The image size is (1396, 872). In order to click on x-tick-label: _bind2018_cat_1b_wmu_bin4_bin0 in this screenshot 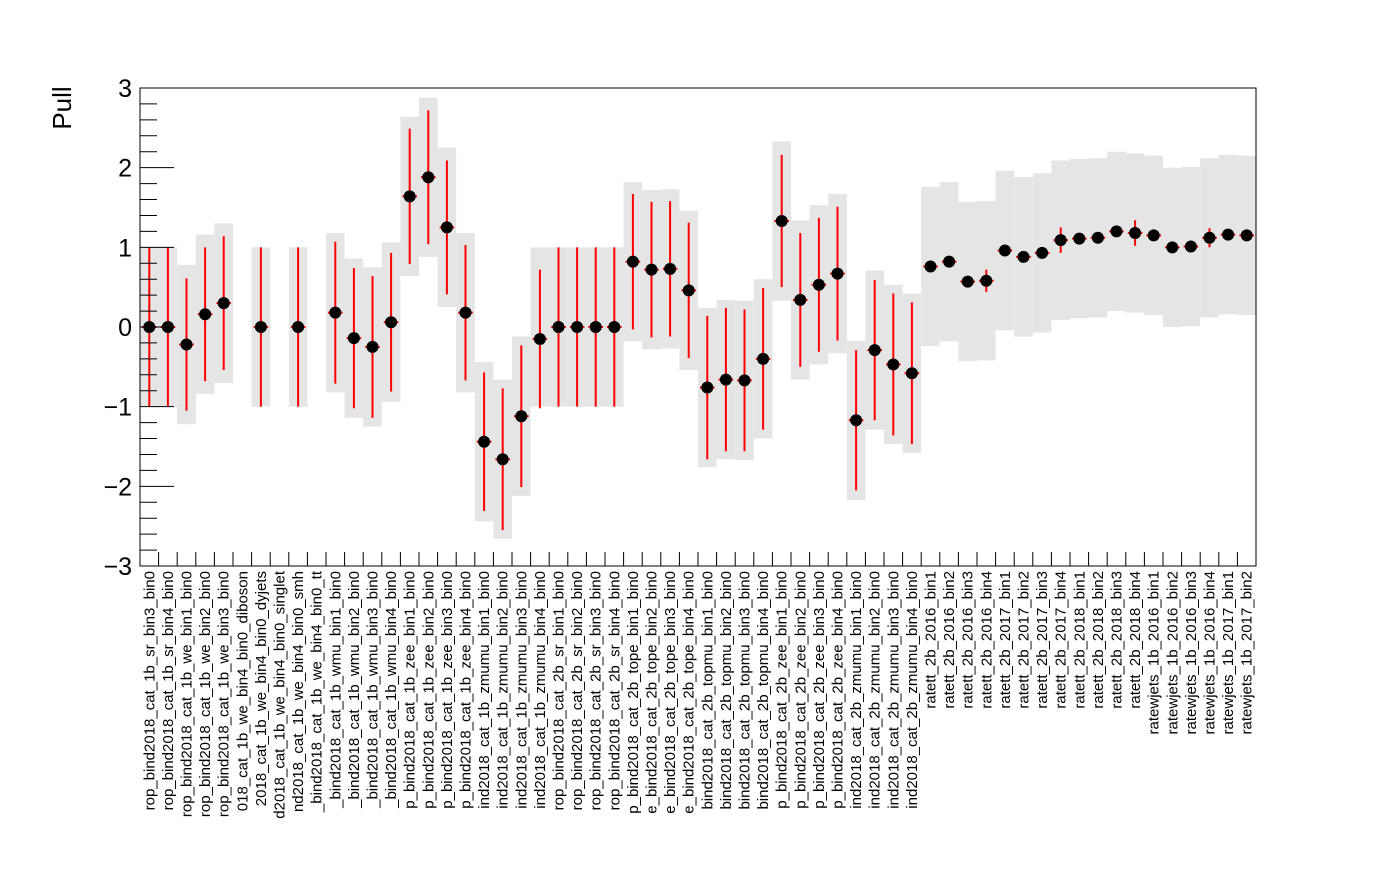, I will do `click(391, 690)`.